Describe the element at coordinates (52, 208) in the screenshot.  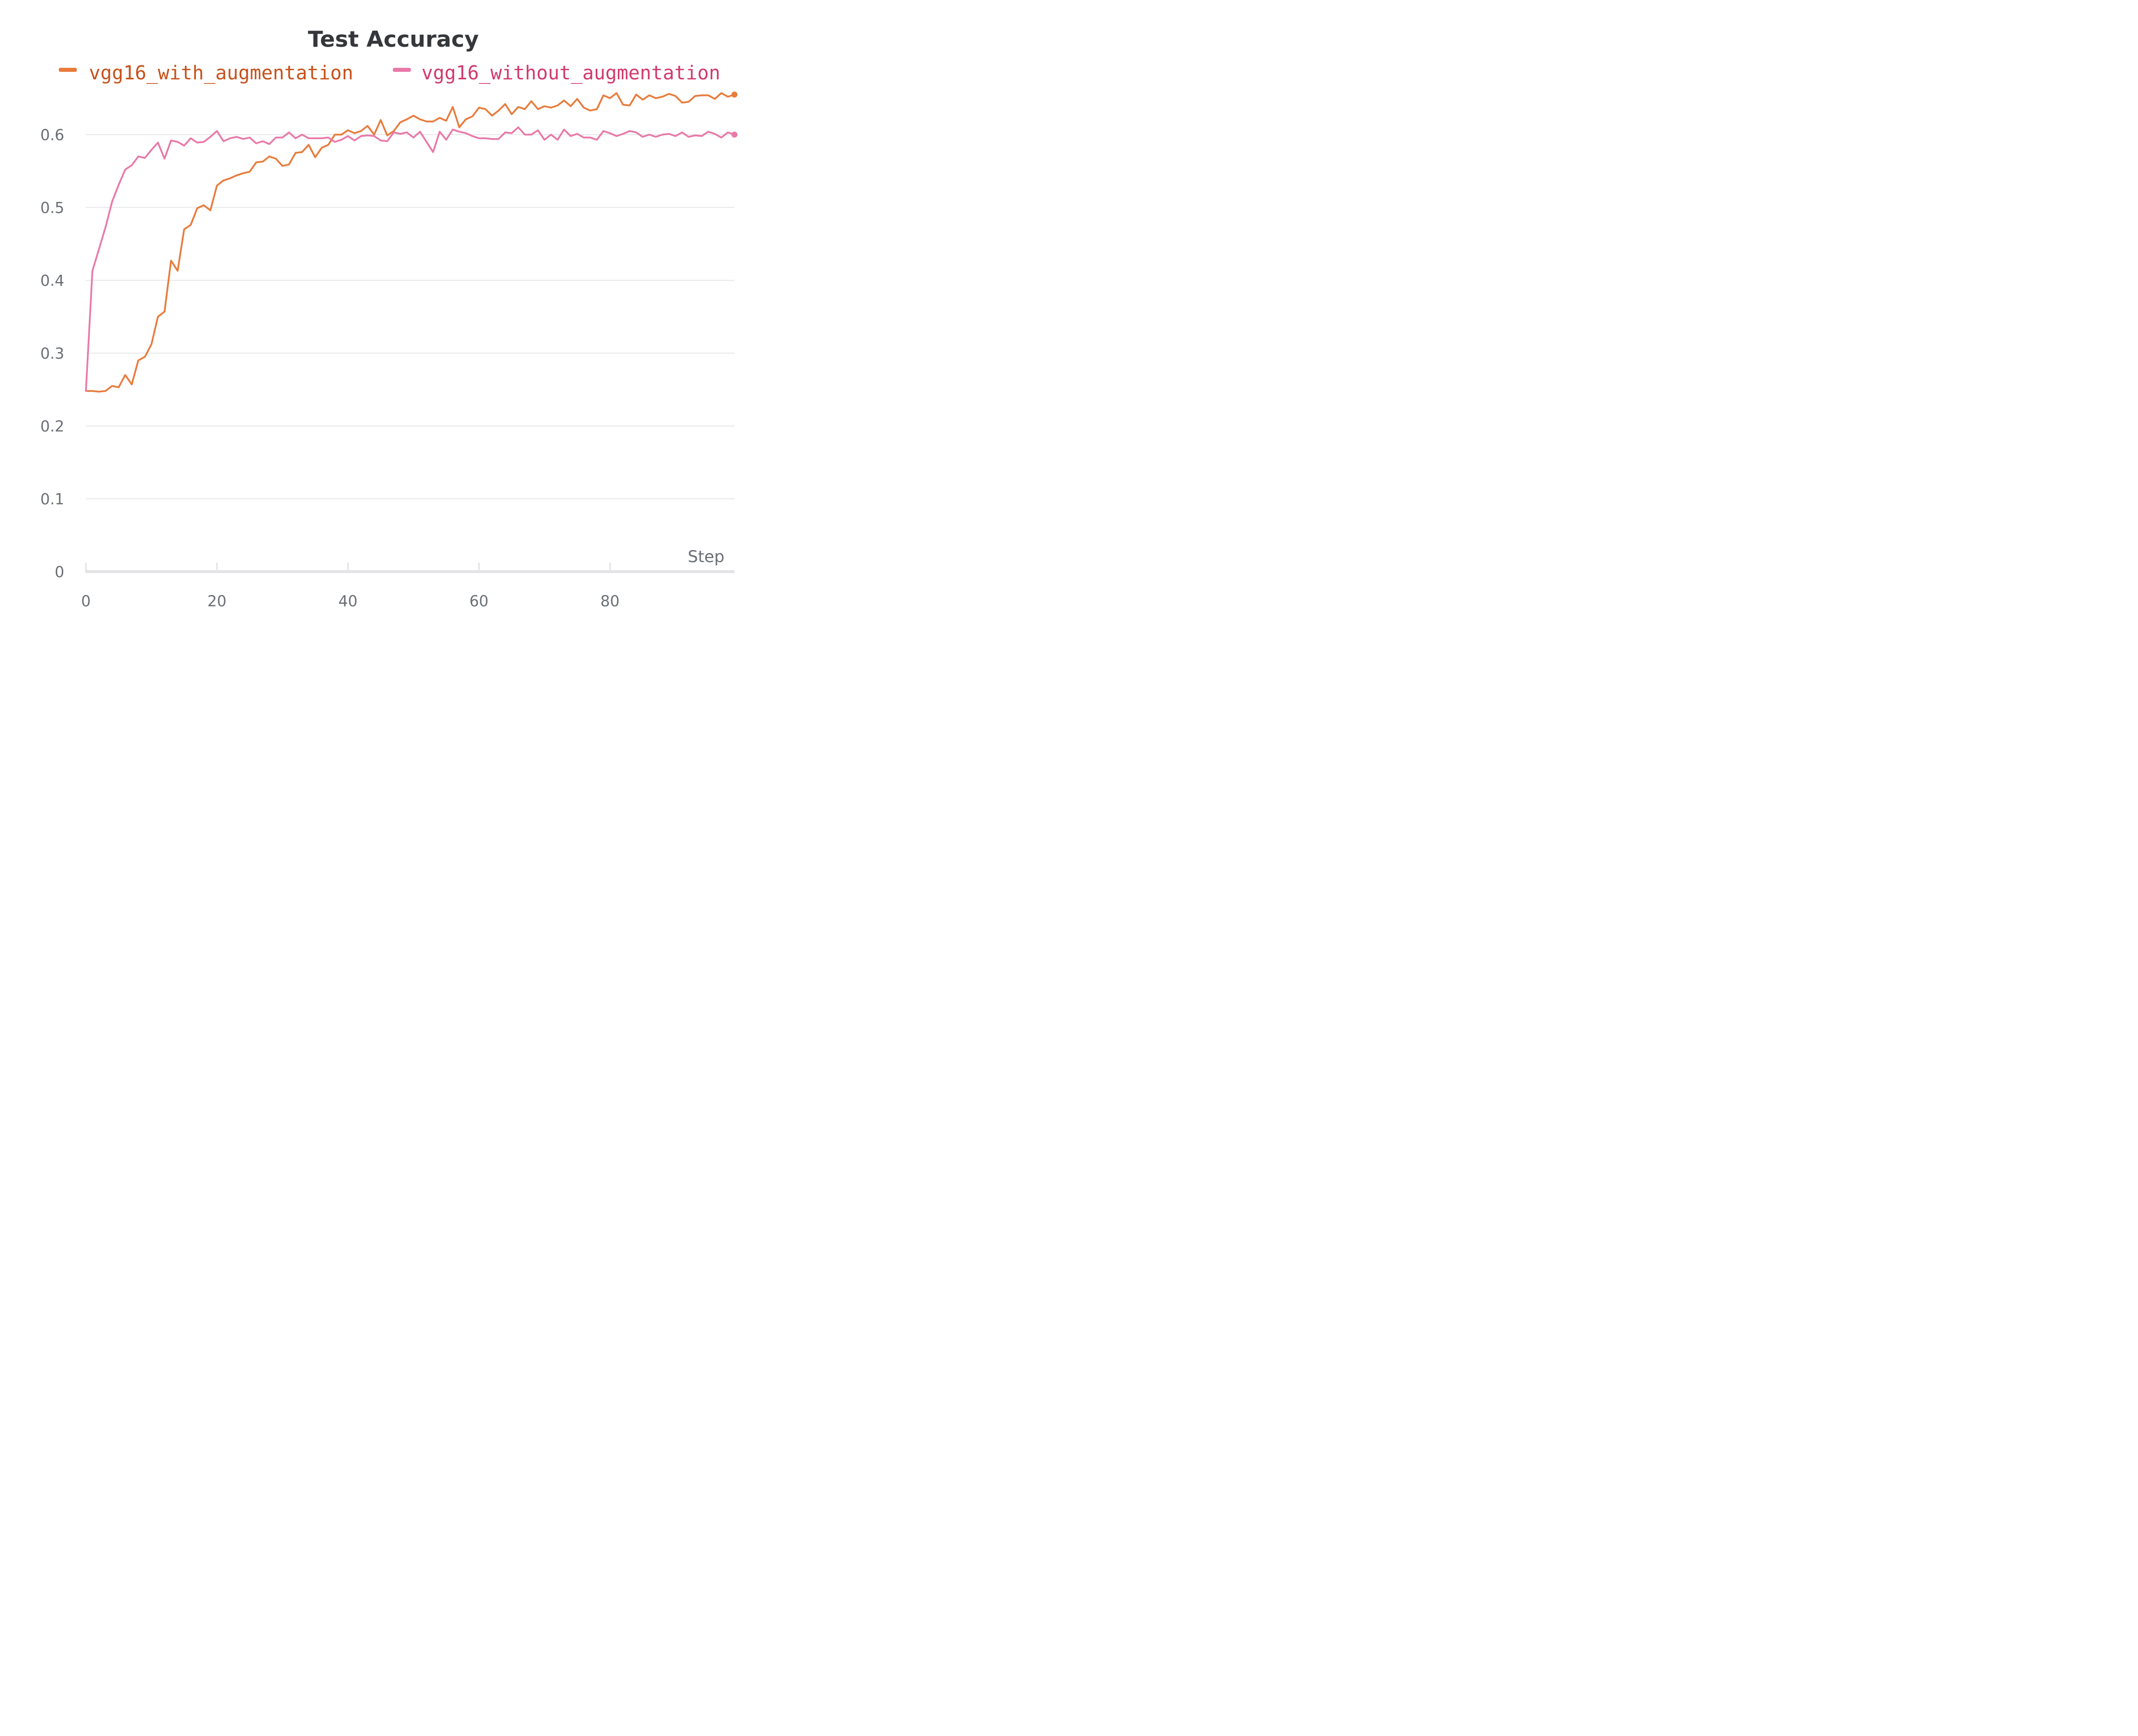
I see `y-tick-label: 0.5` at that location.